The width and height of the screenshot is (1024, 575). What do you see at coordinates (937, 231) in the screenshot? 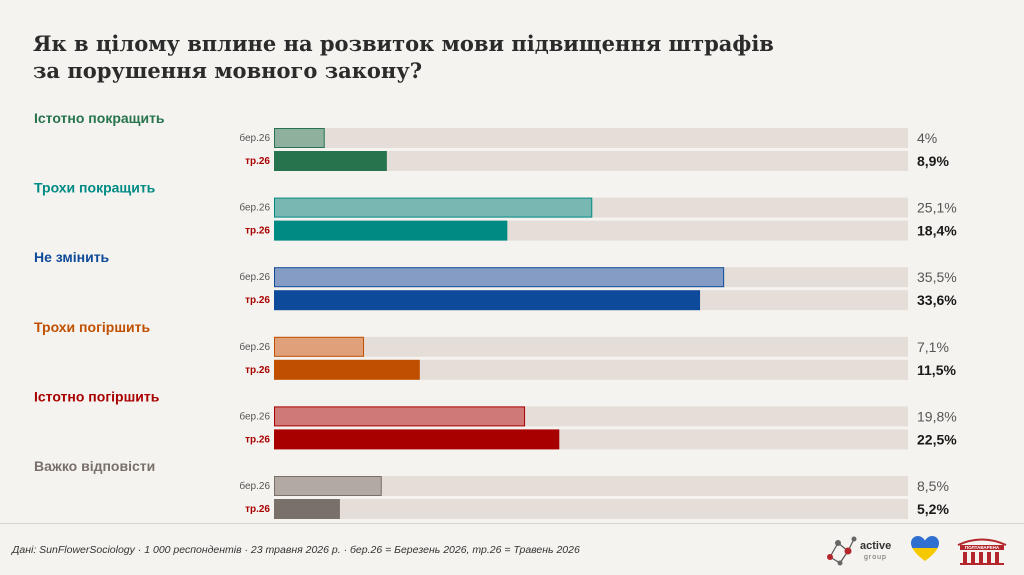
I see `value-label: 18,4%` at bounding box center [937, 231].